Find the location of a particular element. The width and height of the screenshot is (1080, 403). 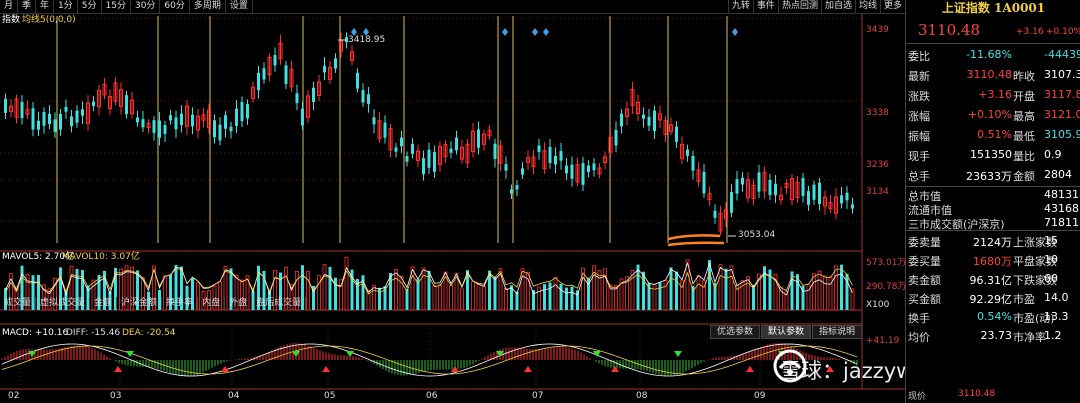

quote-label: 最新 is located at coordinates (919, 76).